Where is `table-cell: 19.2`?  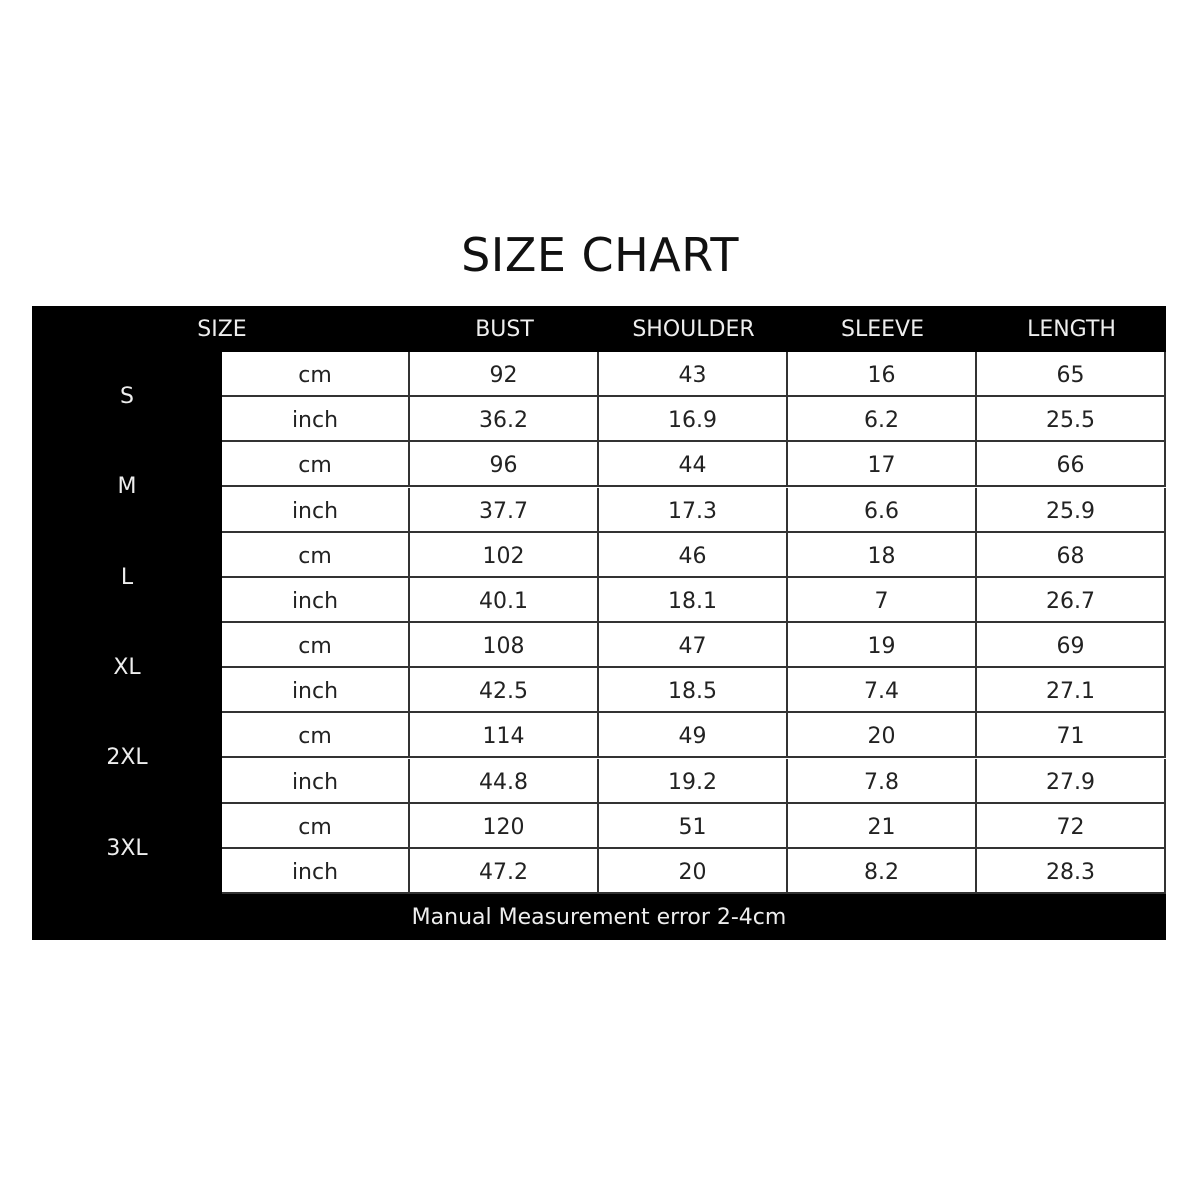
table-cell: 19.2 is located at coordinates (693, 781).